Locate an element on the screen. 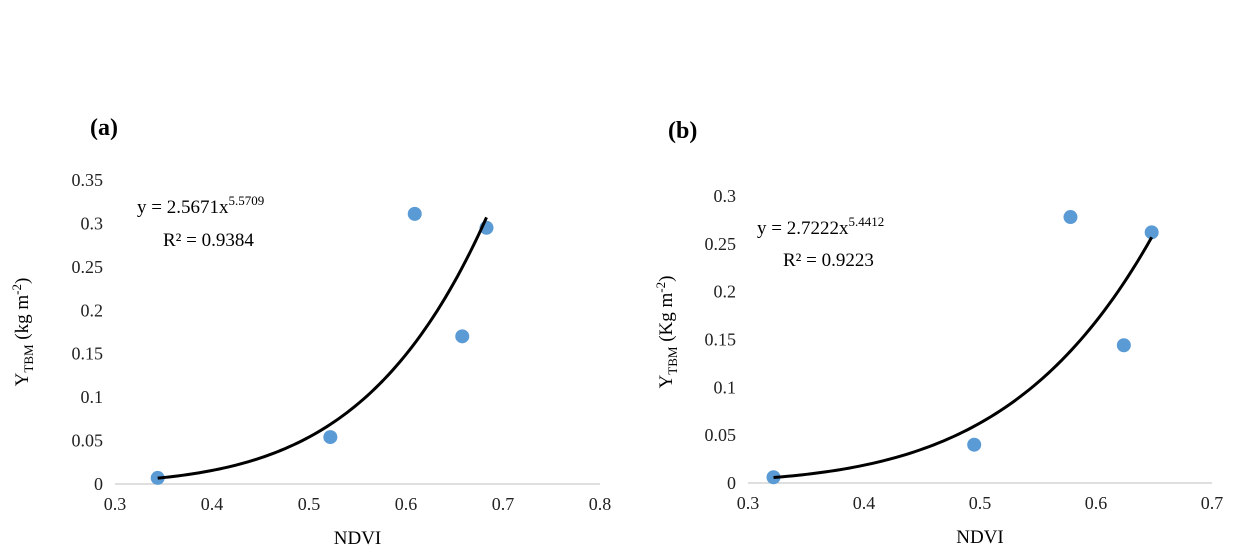 This screenshot has width=1238, height=560. equation-exponent: 5.5709 is located at coordinates (246, 200).